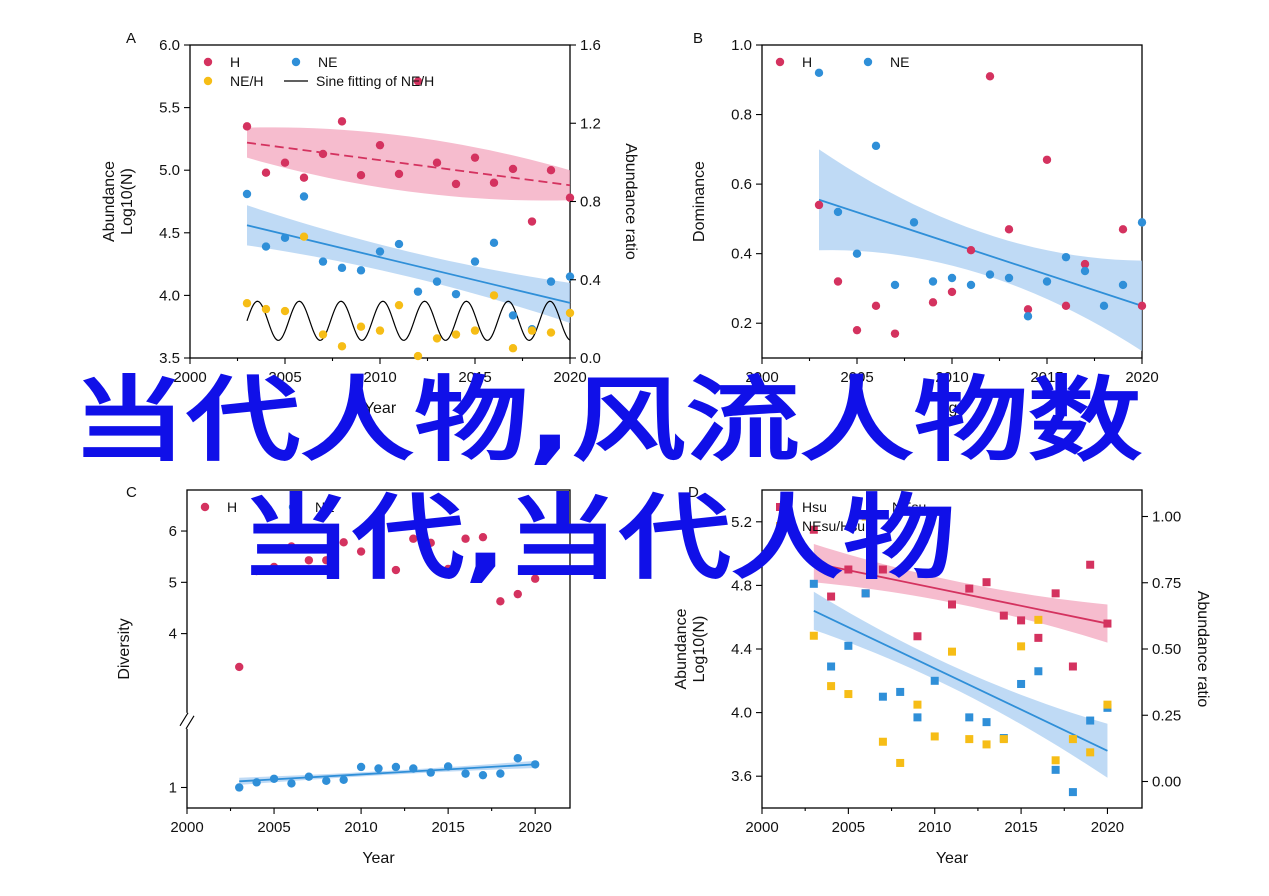 The image size is (1269, 896). Describe the element at coordinates (169, 45) in the screenshot. I see `y-tick-label: 6.0` at that location.